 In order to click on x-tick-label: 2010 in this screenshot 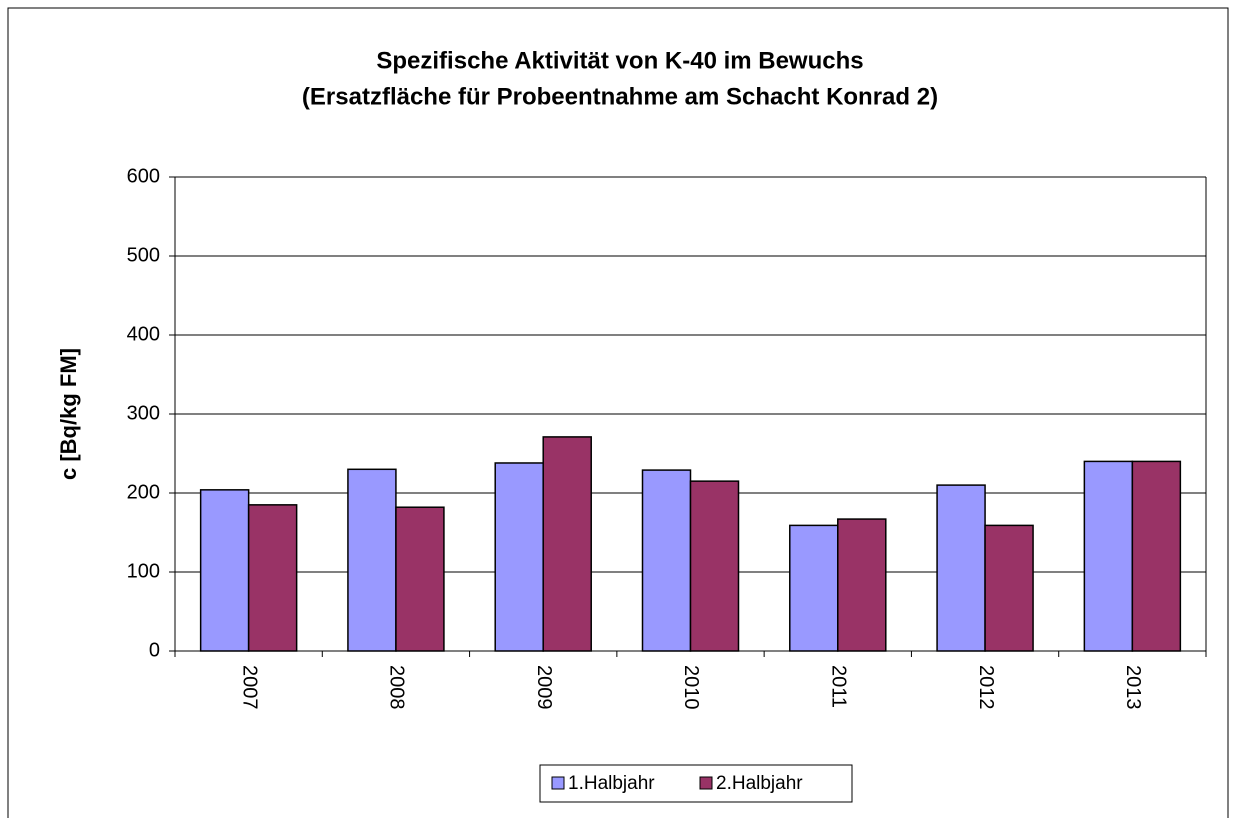, I will do `click(691, 687)`.